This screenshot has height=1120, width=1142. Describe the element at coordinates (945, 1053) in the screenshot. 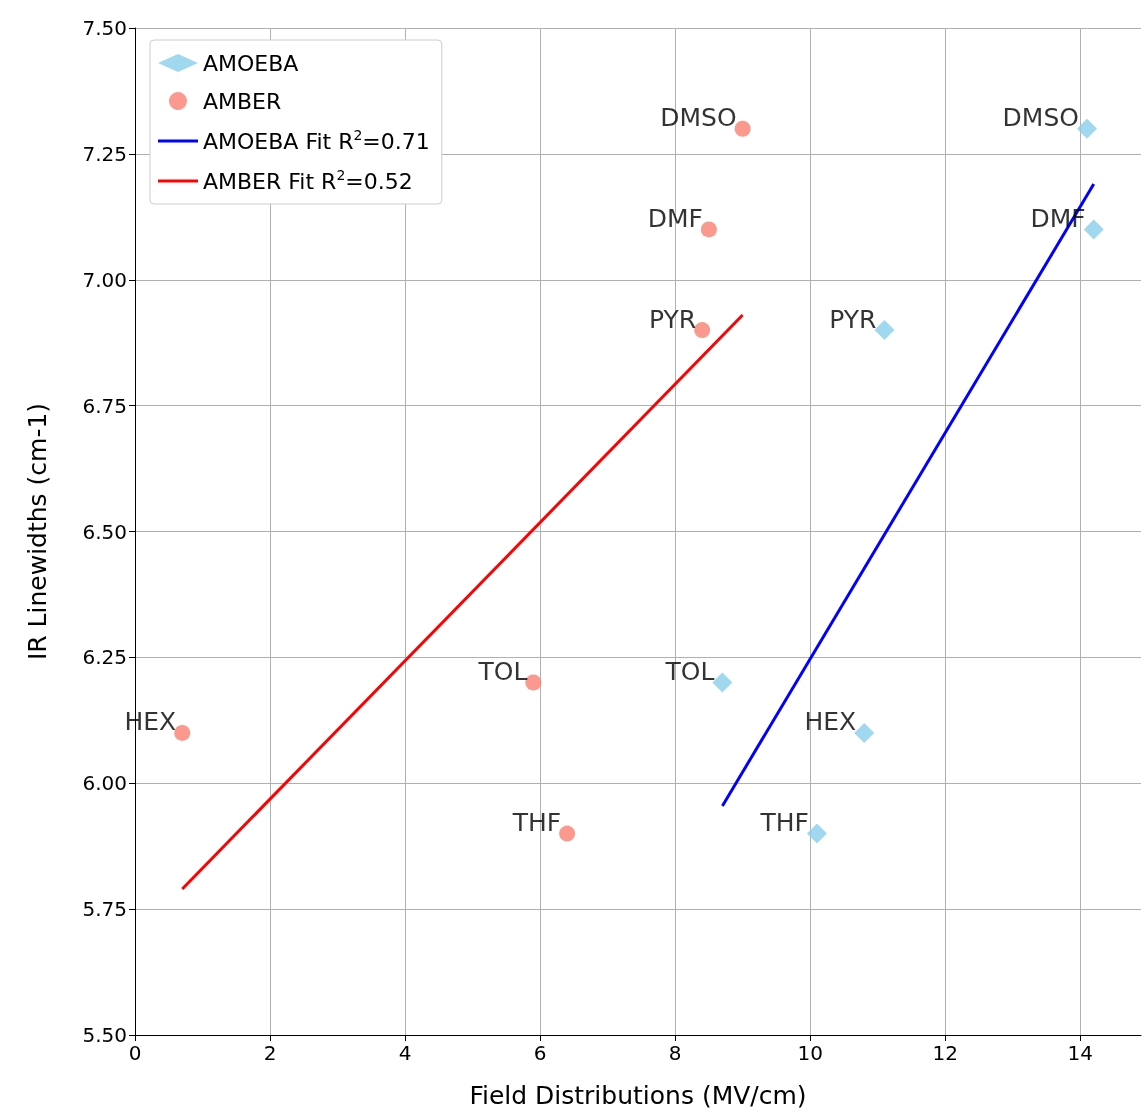

I see `x-tick-label: 12` at that location.